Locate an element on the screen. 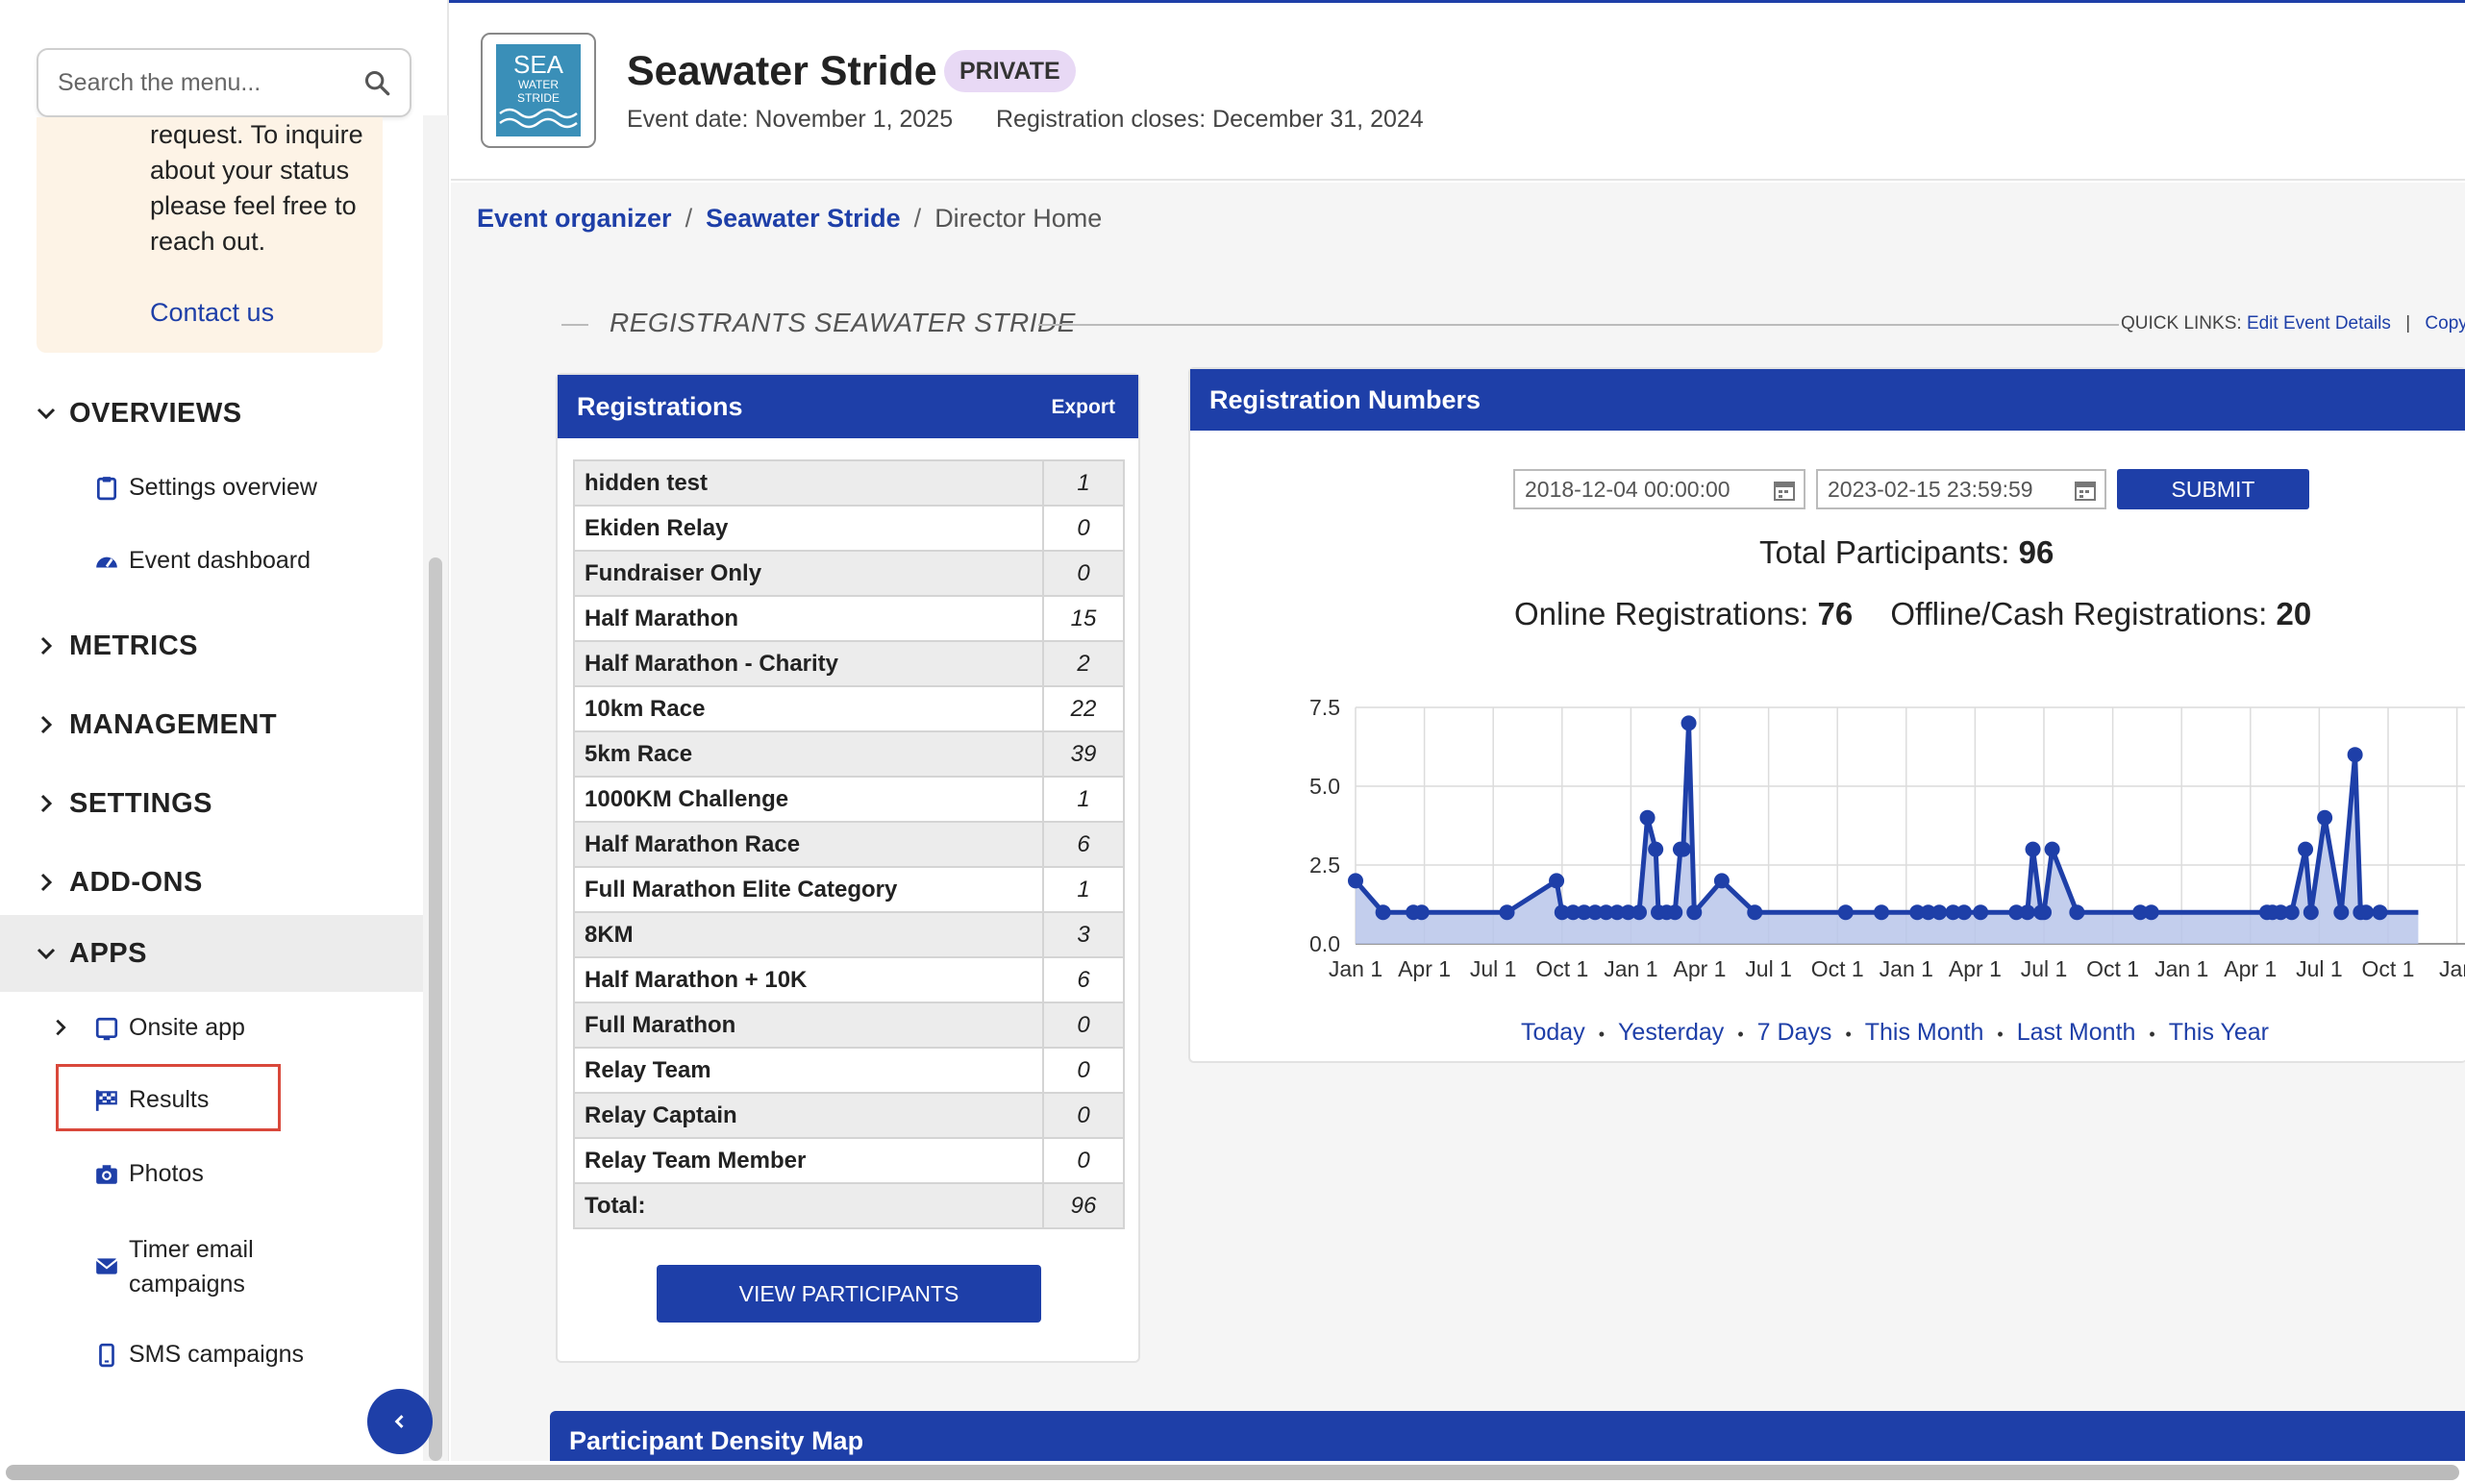 The height and width of the screenshot is (1484, 2465). end-date-input: 2023-02-15 23:59:59 is located at coordinates (1961, 489).